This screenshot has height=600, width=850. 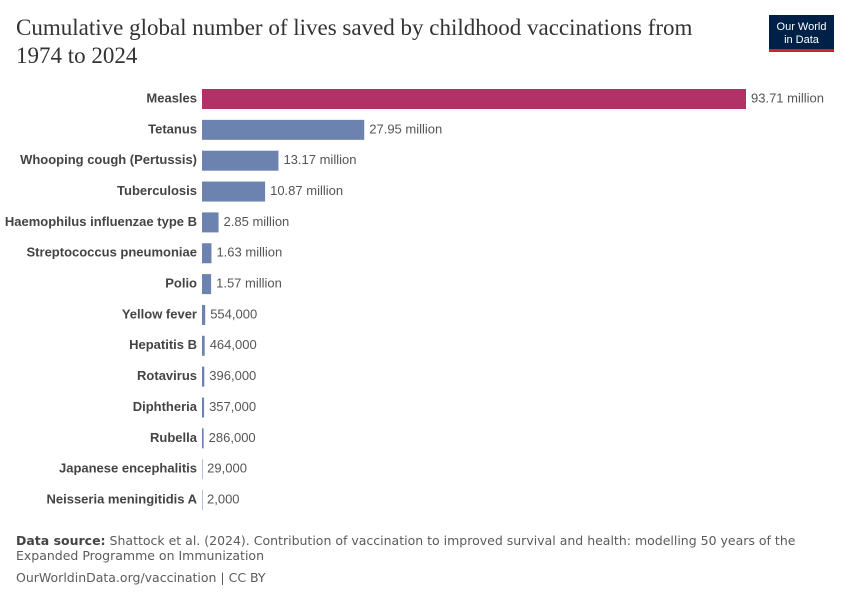 What do you see at coordinates (167, 375) in the screenshot?
I see `category-label: Rotavirus` at bounding box center [167, 375].